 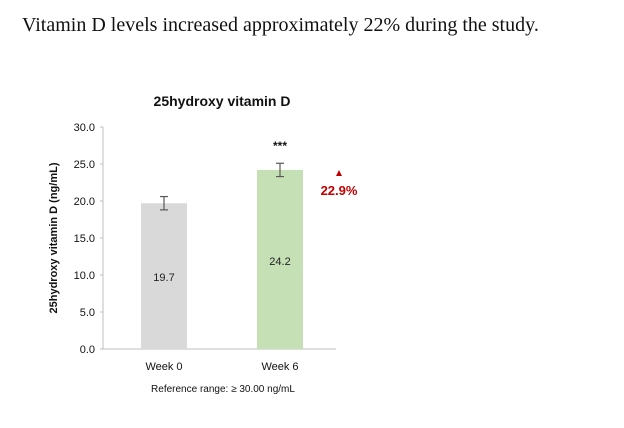 What do you see at coordinates (339, 173) in the screenshot?
I see `increase-triangle-icon` at bounding box center [339, 173].